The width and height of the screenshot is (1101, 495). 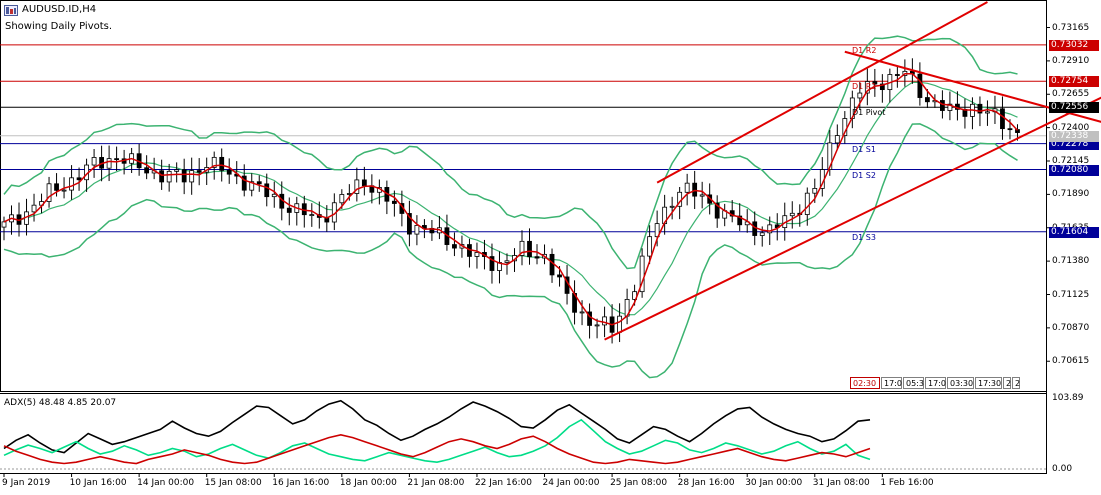 What do you see at coordinates (368, 483) in the screenshot?
I see `x-tick-label: 18 Jan 00:00` at bounding box center [368, 483].